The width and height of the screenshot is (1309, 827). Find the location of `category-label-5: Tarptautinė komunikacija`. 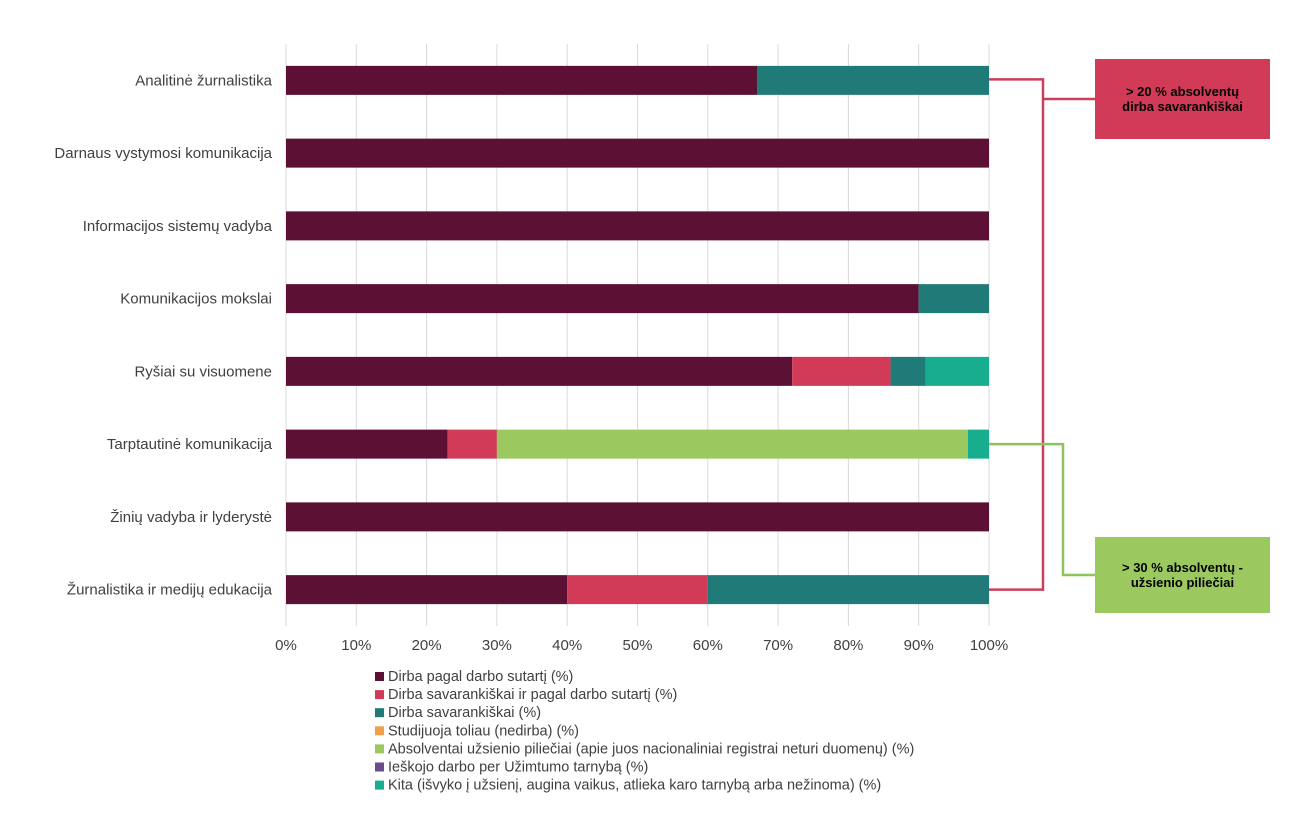

category-label-5: Tarptautinė komunikacija is located at coordinates (190, 444).